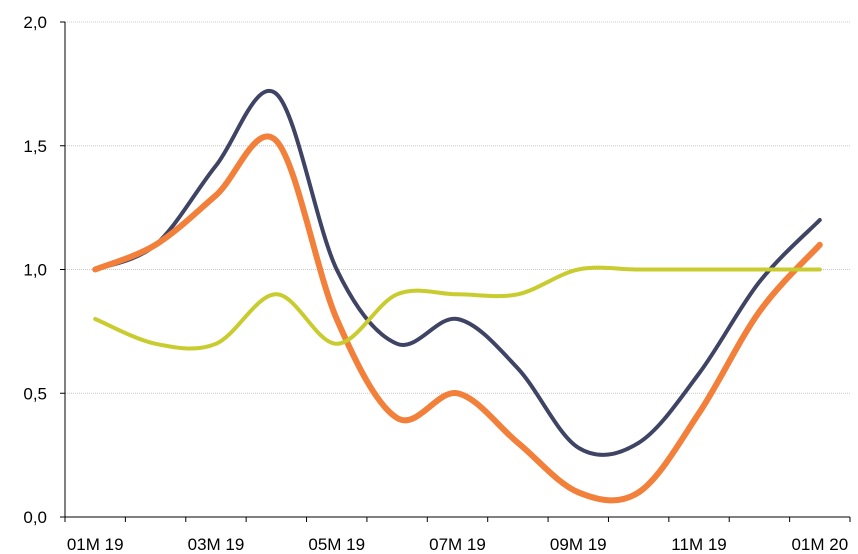 The height and width of the screenshot is (554, 858). Describe the element at coordinates (336, 544) in the screenshot. I see `x-tick-label: 05M 19` at that location.